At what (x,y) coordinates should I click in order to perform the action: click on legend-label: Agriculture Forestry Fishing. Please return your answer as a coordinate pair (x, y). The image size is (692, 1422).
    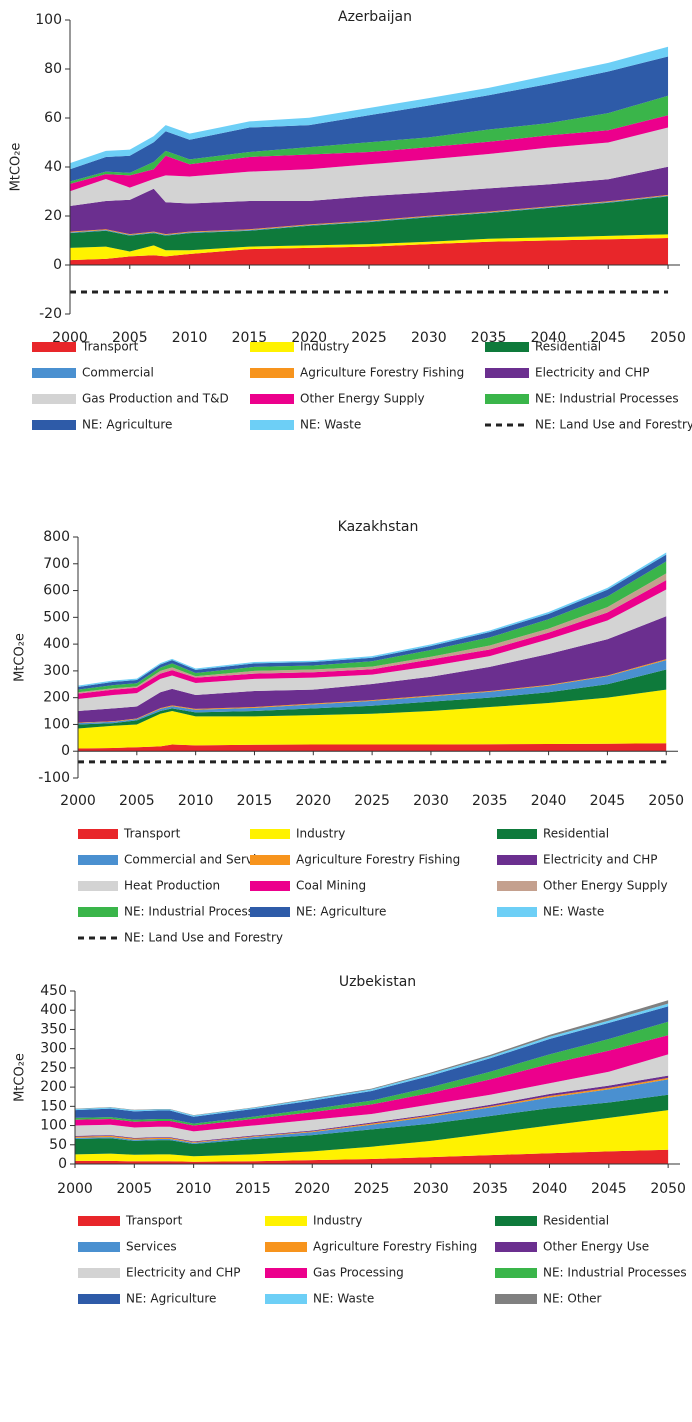
    Looking at the image, I should click on (382, 373).